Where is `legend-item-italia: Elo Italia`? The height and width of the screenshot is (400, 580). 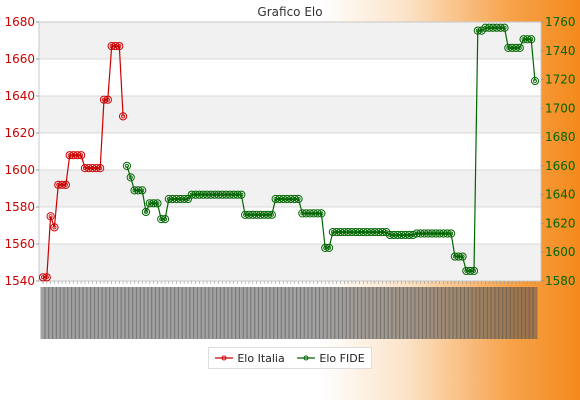
legend-item-italia: Elo Italia is located at coordinates (249, 358).